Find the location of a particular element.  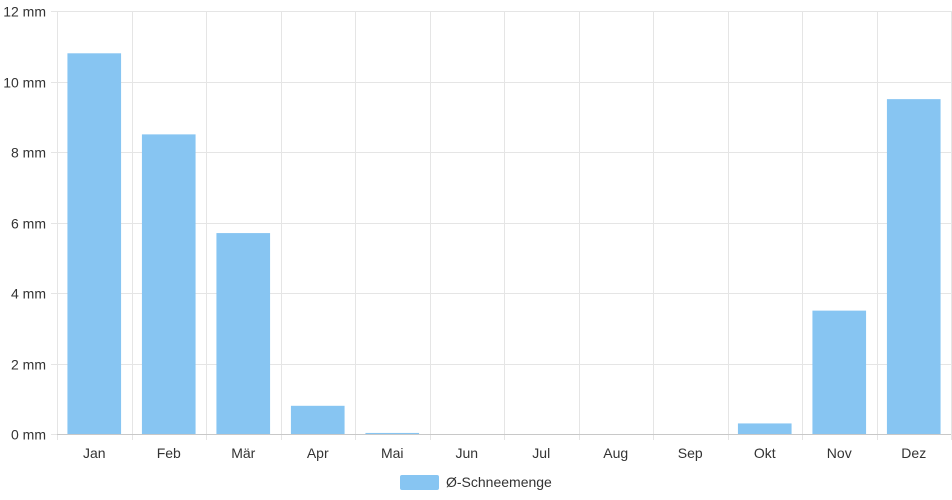

bar-feb is located at coordinates (168, 284).